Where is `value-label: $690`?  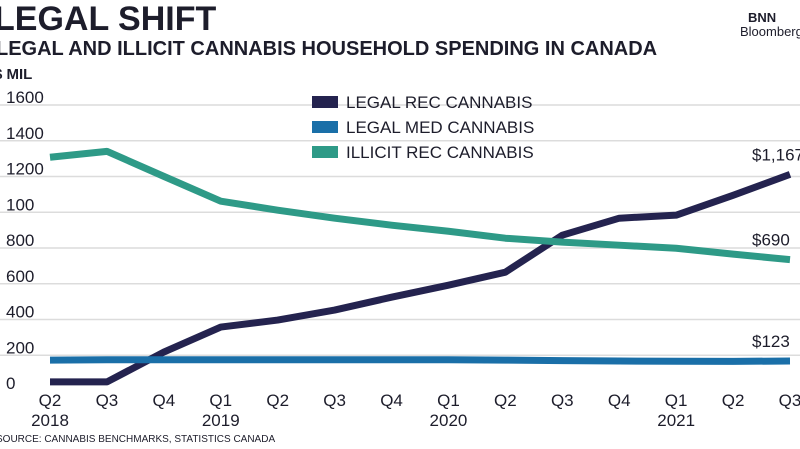
value-label: $690 is located at coordinates (771, 240).